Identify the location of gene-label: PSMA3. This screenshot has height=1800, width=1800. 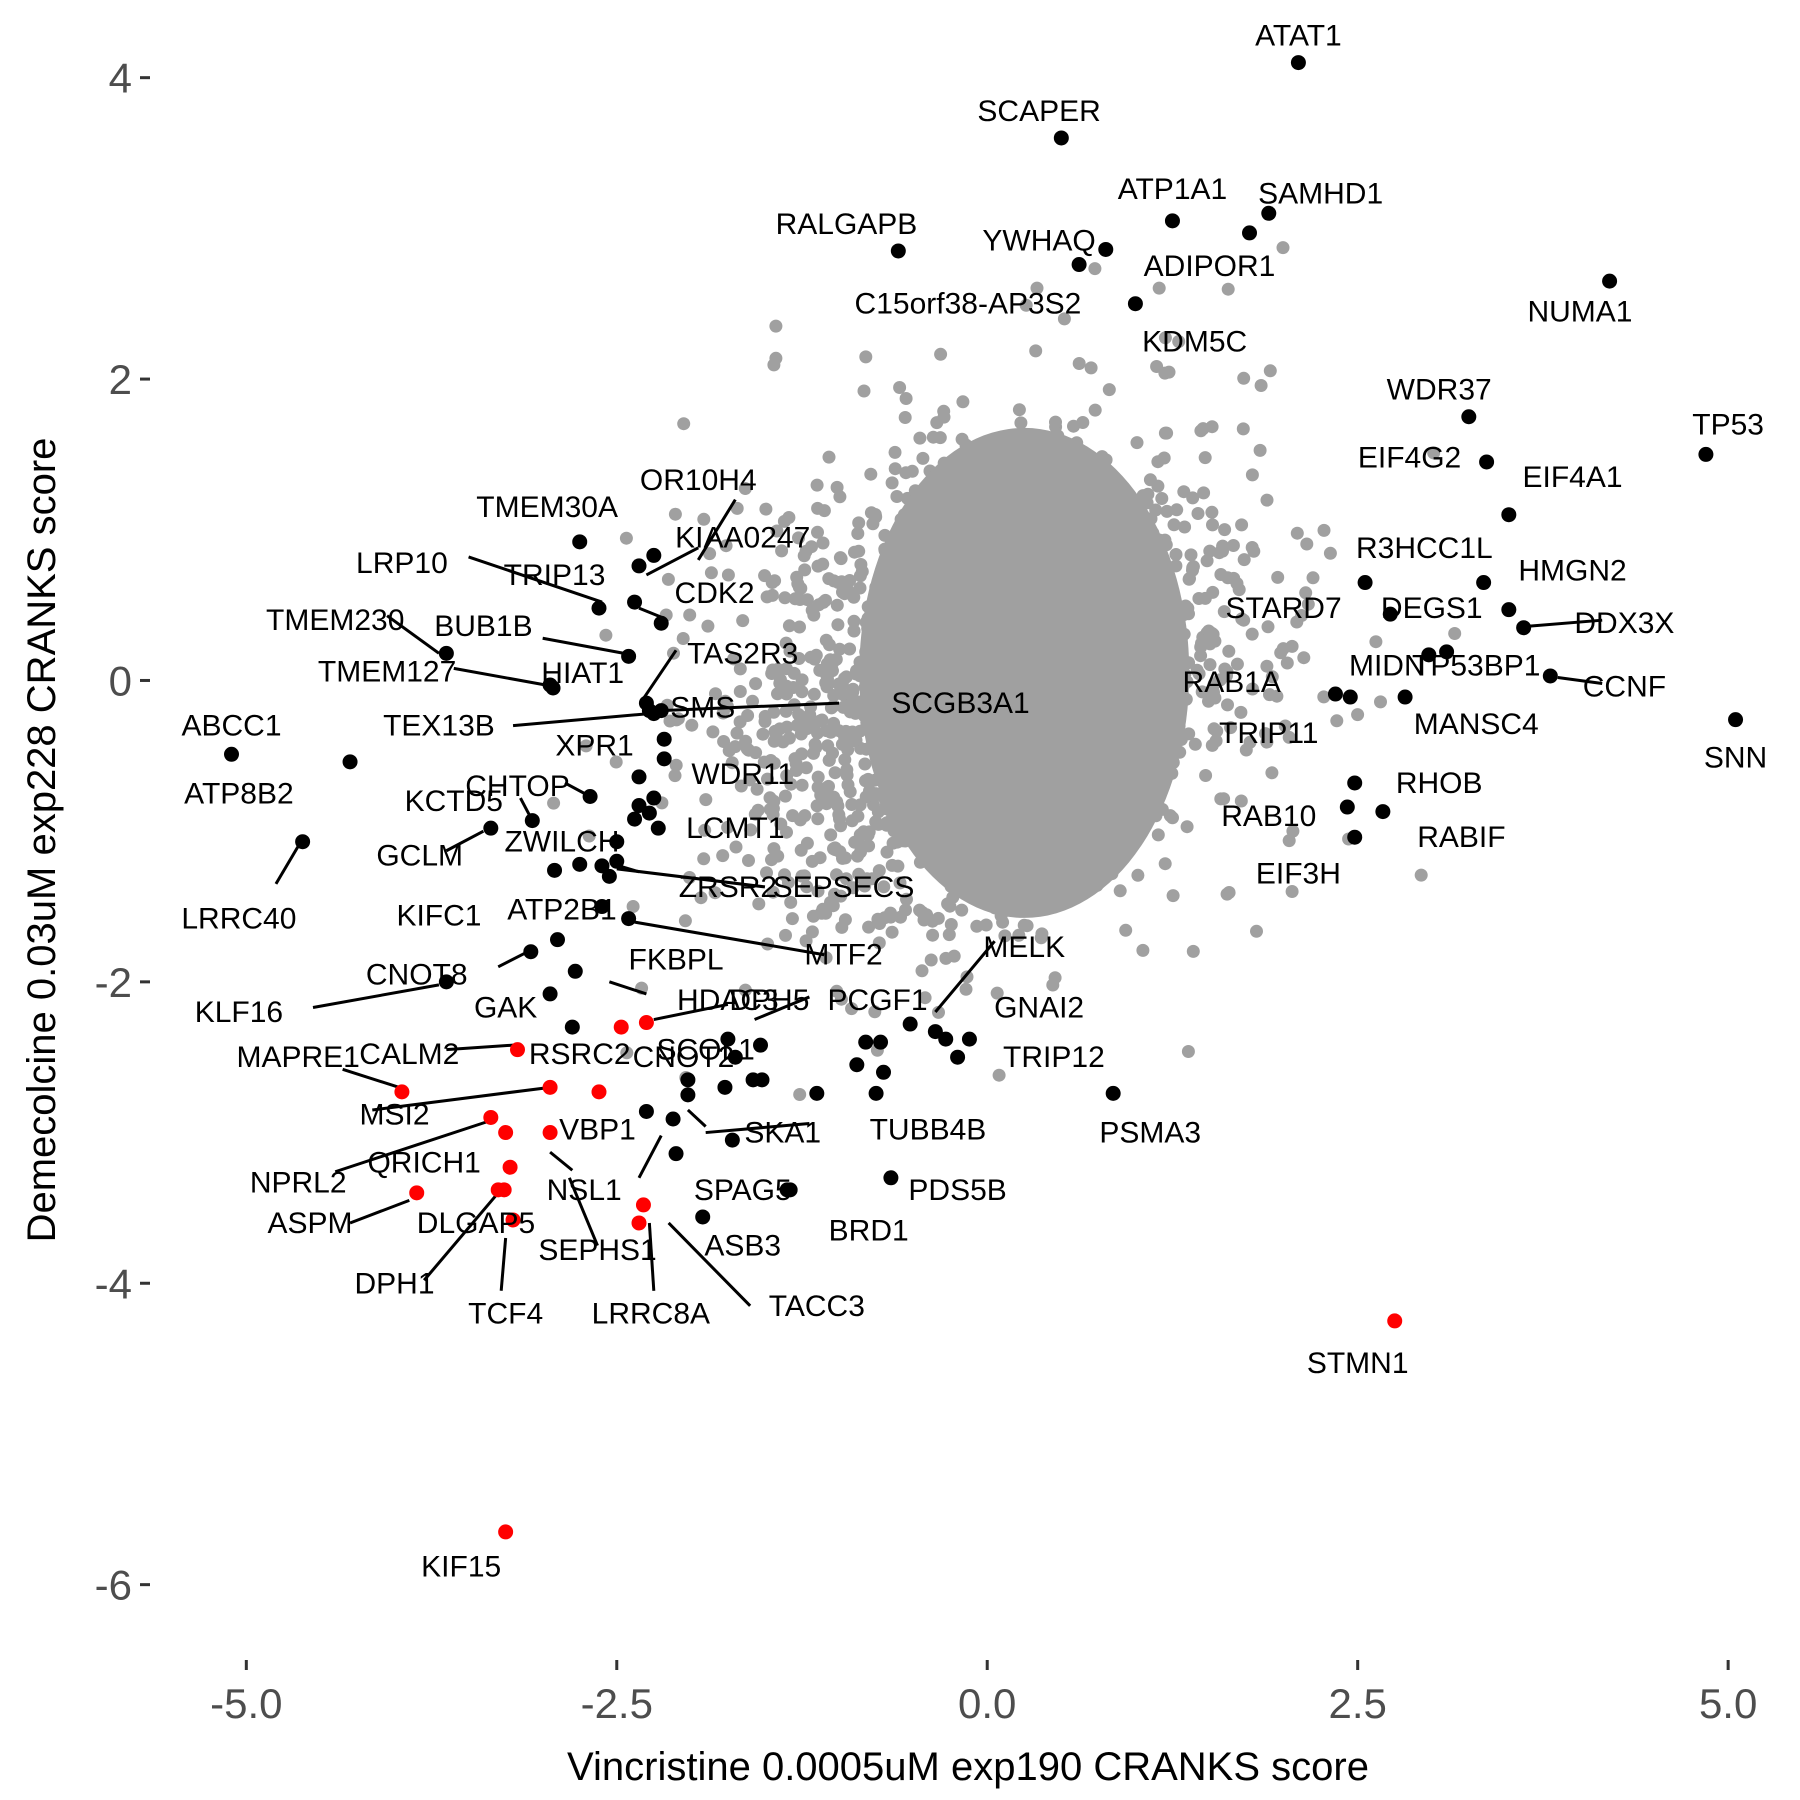
(1150, 1133).